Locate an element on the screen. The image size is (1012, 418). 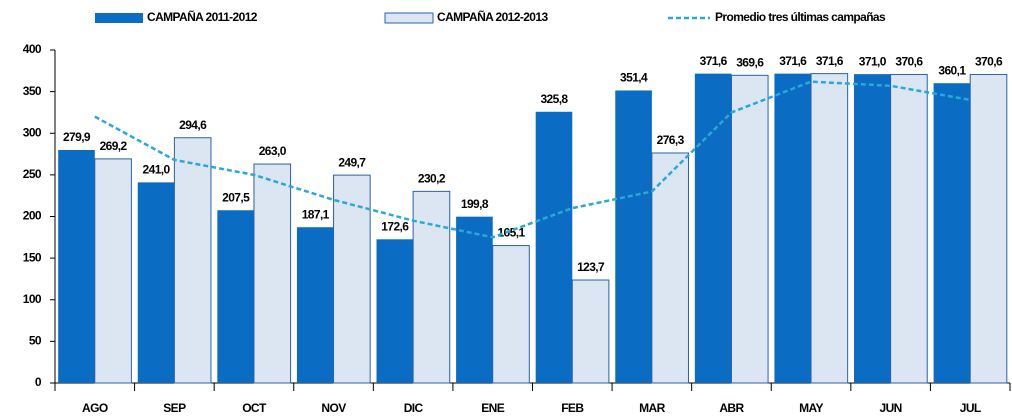
value-label: 165,1 is located at coordinates (511, 233).